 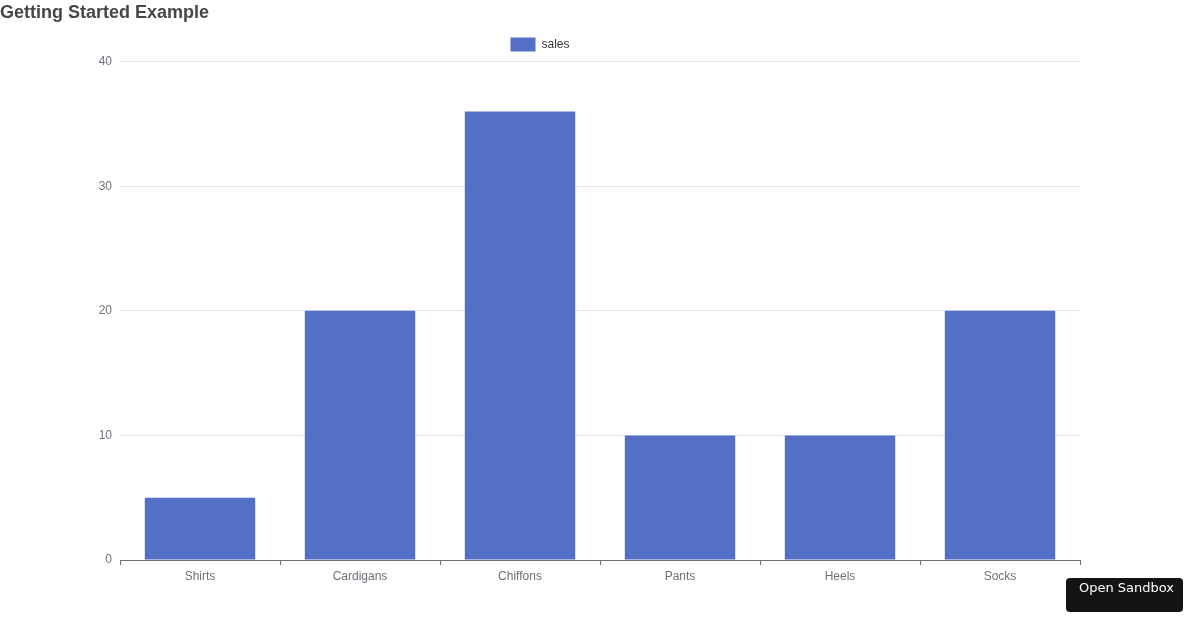 What do you see at coordinates (200, 575) in the screenshot?
I see `x-tick-label: Shirts` at bounding box center [200, 575].